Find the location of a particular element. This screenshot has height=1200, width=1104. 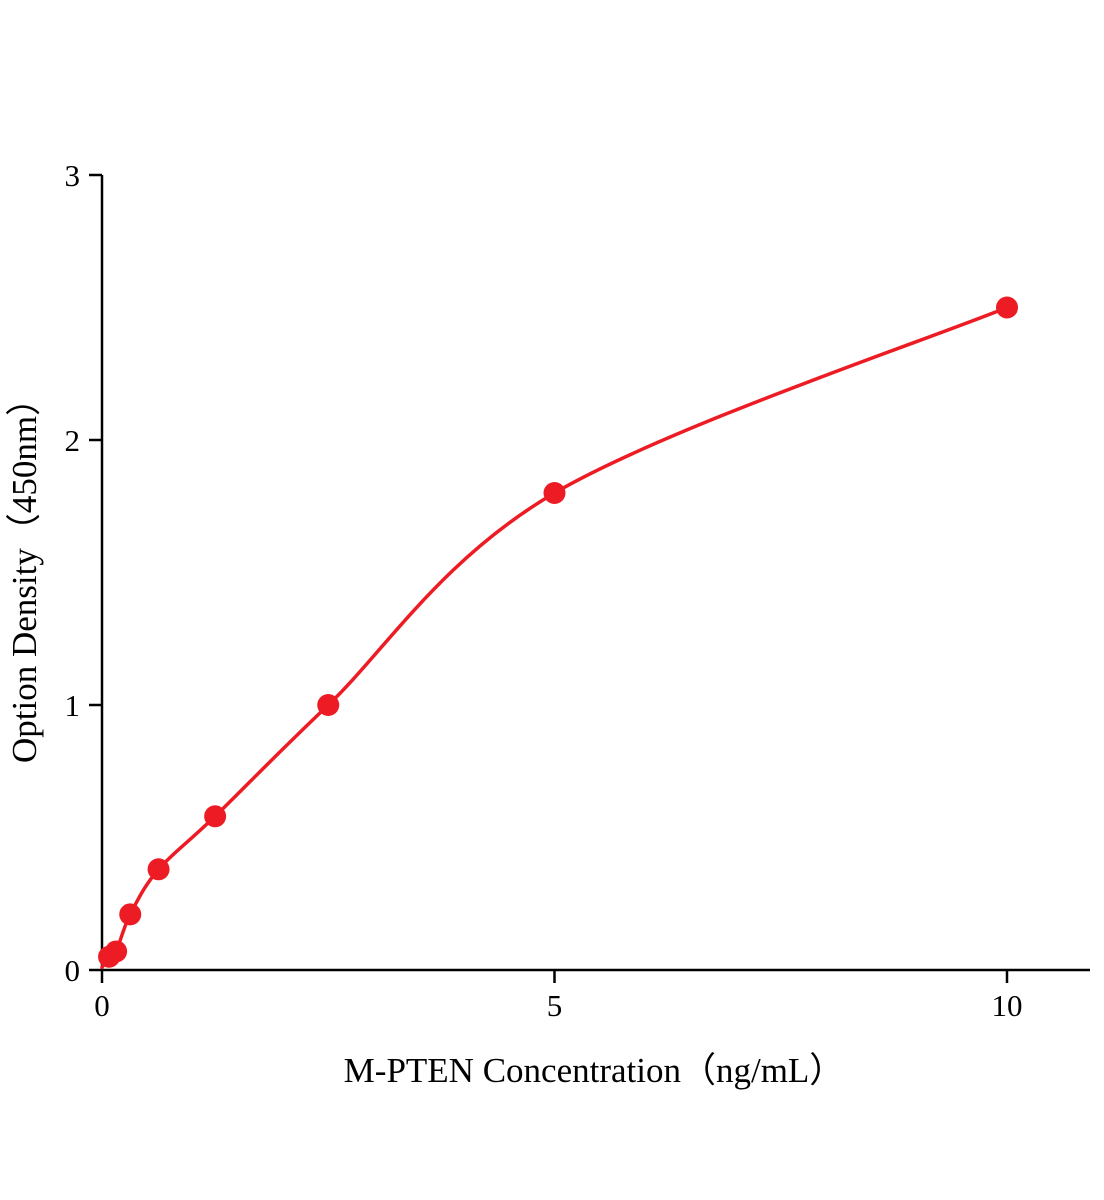

x-tick-label: 0 is located at coordinates (102, 1005).